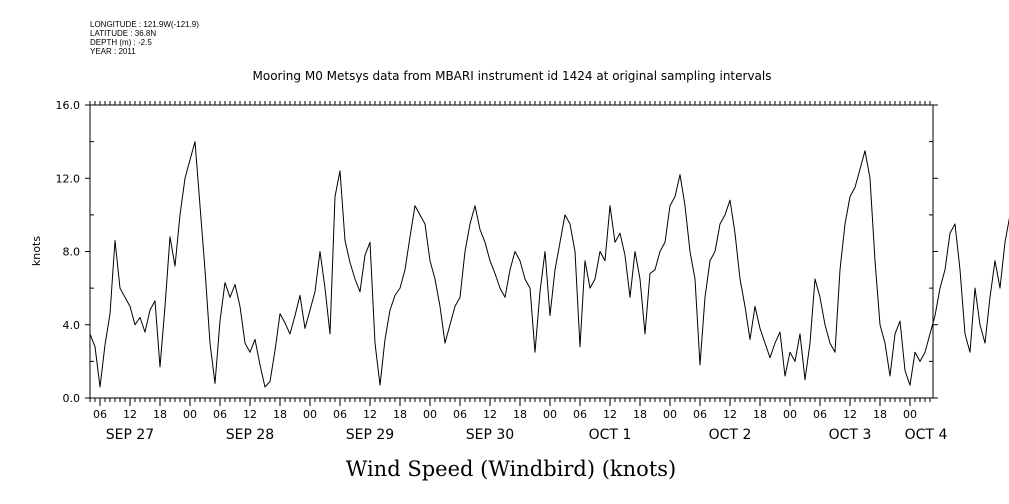  Describe the element at coordinates (36, 251) in the screenshot. I see `y-axis-label: knots` at that location.